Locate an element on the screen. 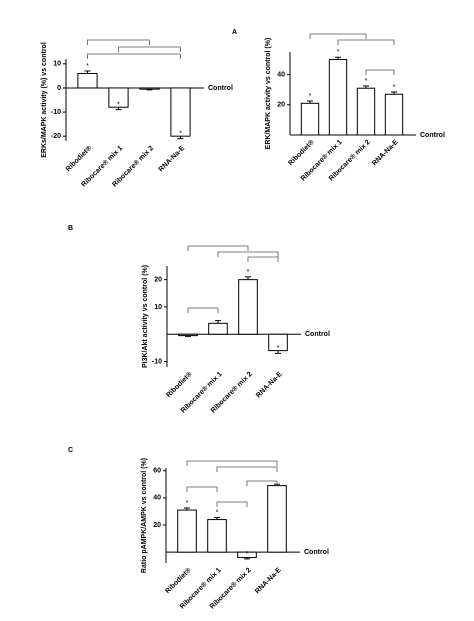 The image size is (474, 621). panel-label: A is located at coordinates (234, 32).